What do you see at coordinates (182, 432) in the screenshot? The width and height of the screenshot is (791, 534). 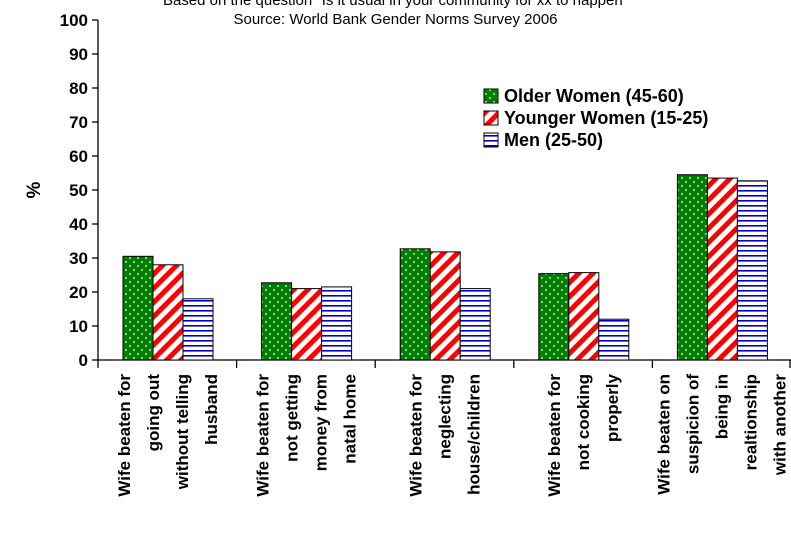 I see `x-category-line: without telling` at bounding box center [182, 432].